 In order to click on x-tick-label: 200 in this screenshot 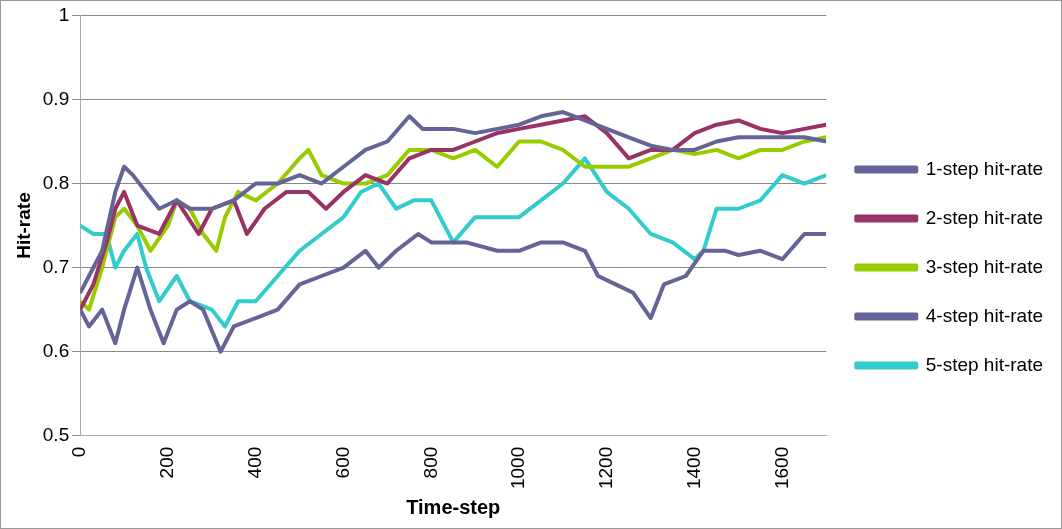, I will do `click(167, 462)`.